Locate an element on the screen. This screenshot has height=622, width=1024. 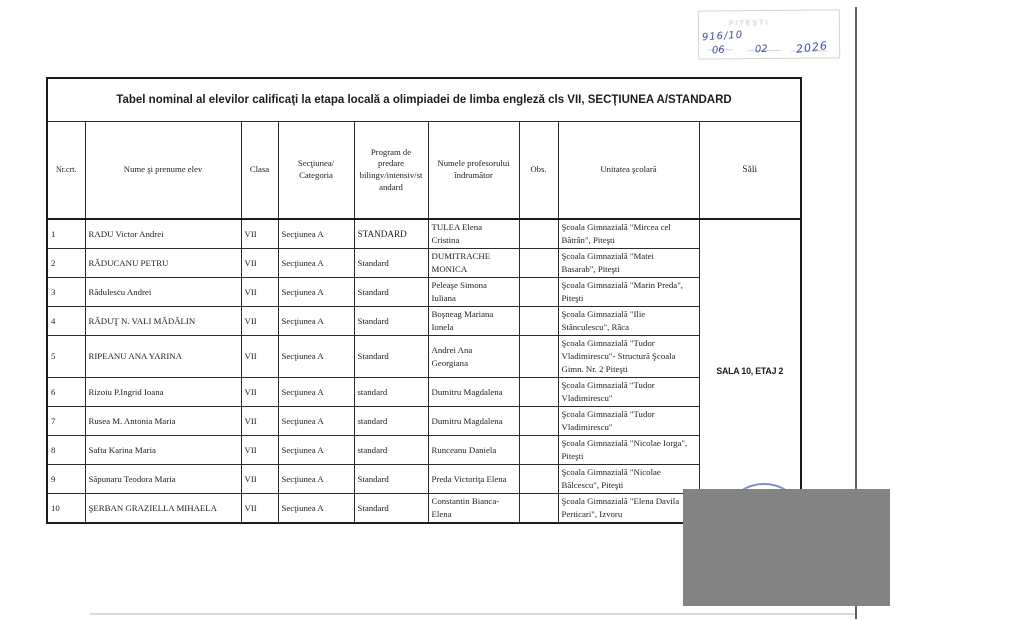
cell-nr: 5 is located at coordinates (66, 356).